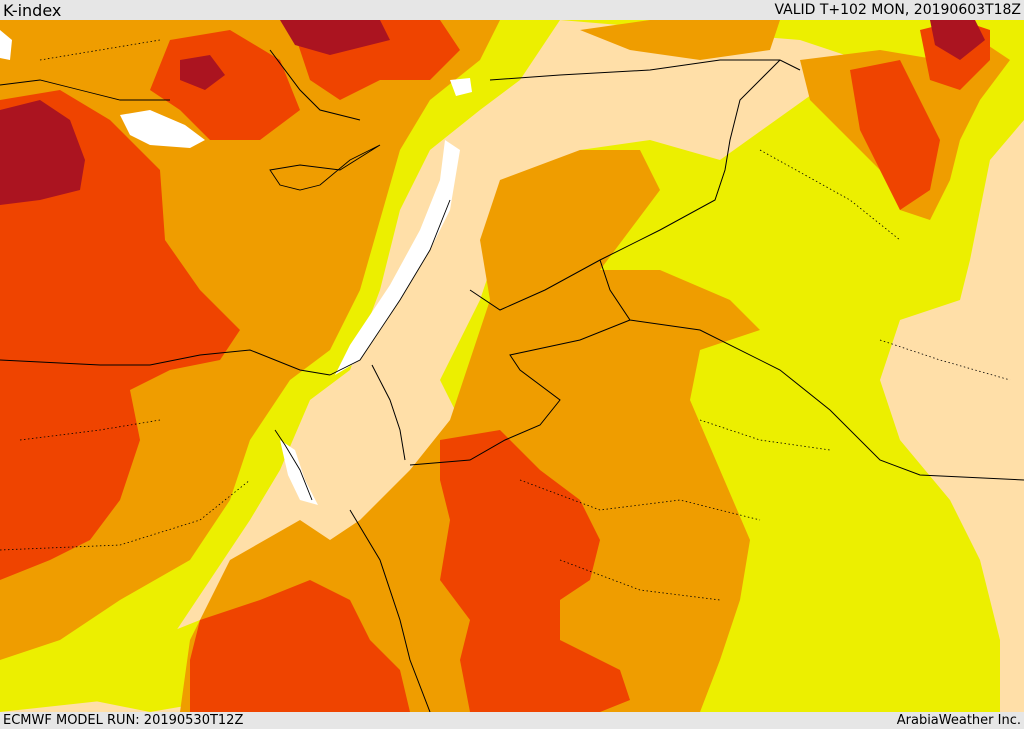 The image size is (1024, 729). I want to click on valid-time-label: VALID T+102 MON, 20190603T18Z, so click(897, 10).